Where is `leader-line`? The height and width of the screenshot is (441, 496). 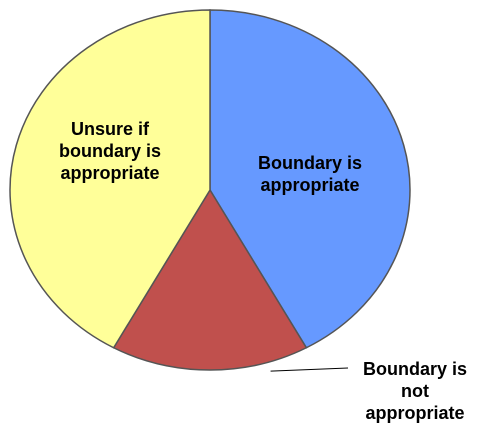 leader-line is located at coordinates (309, 369).